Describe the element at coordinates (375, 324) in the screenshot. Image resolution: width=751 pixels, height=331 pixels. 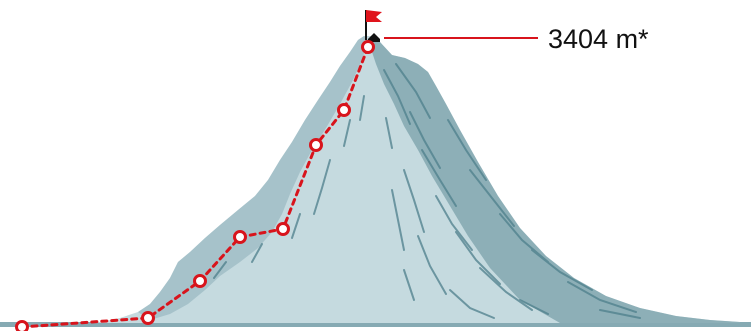
I see `ground-line` at that location.